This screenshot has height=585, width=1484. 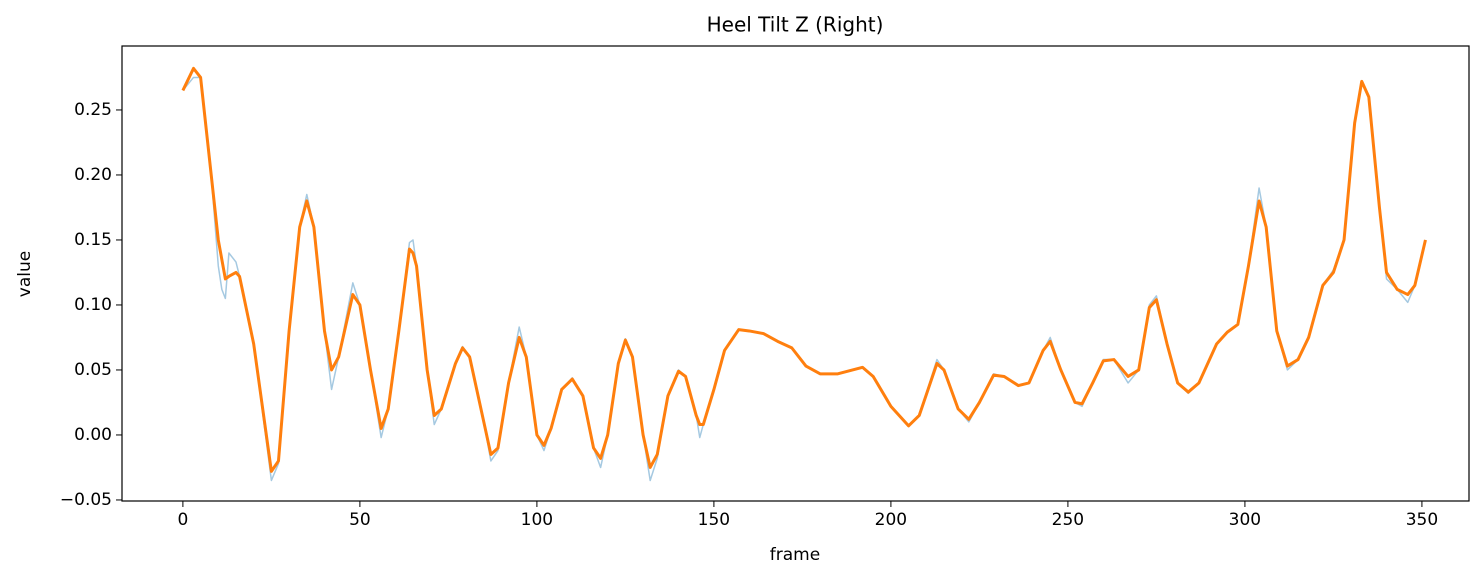 What do you see at coordinates (93, 370) in the screenshot?
I see `y-tick-label: 0.05` at bounding box center [93, 370].